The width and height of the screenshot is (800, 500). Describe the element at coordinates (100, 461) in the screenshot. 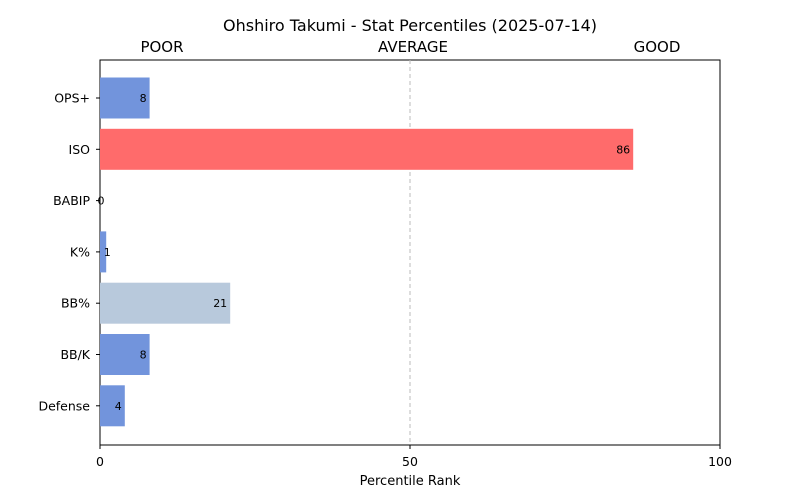

I see `x-tick-label-0: 0` at that location.